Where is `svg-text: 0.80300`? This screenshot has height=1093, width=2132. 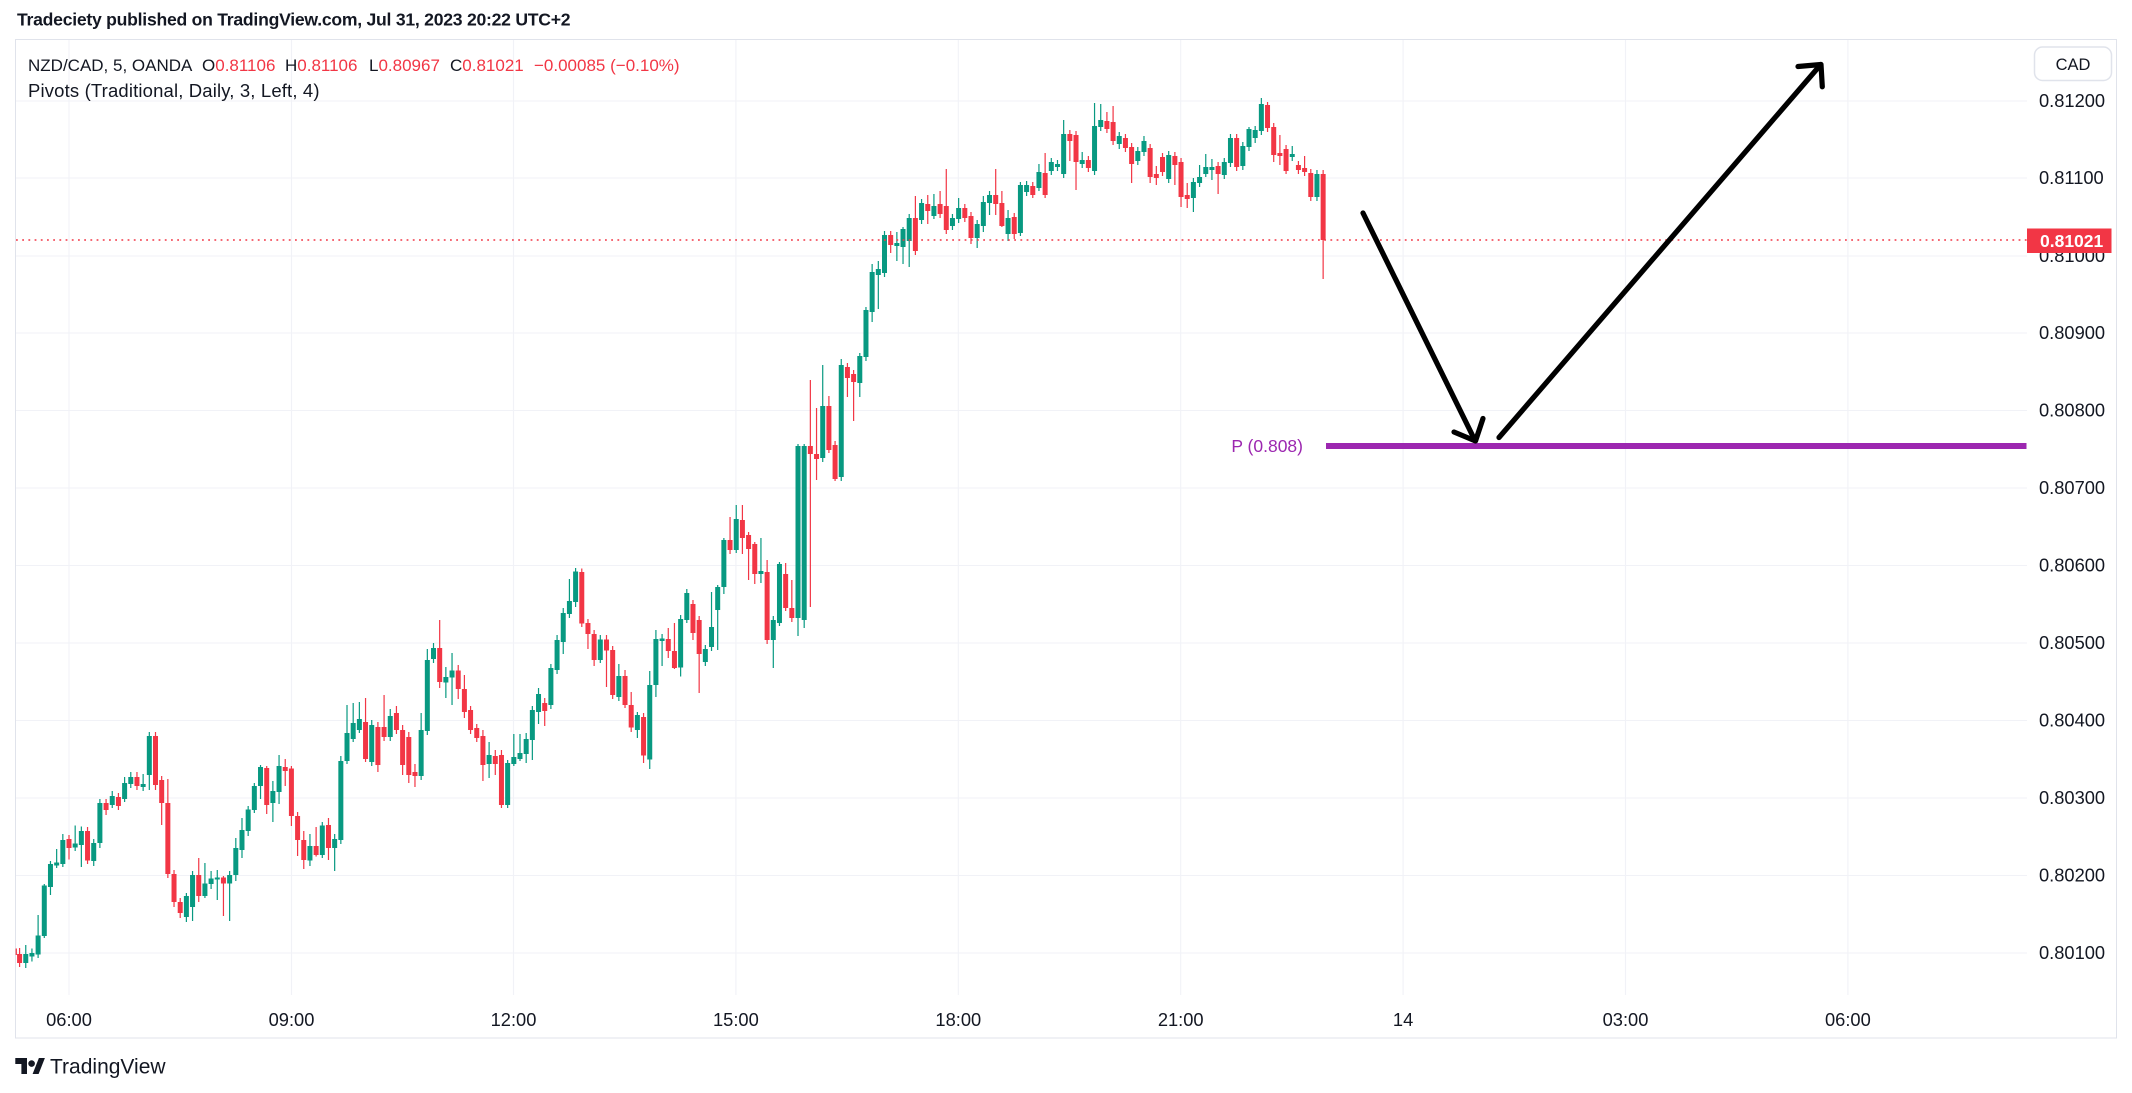 svg-text: 0.80300 is located at coordinates (2072, 797).